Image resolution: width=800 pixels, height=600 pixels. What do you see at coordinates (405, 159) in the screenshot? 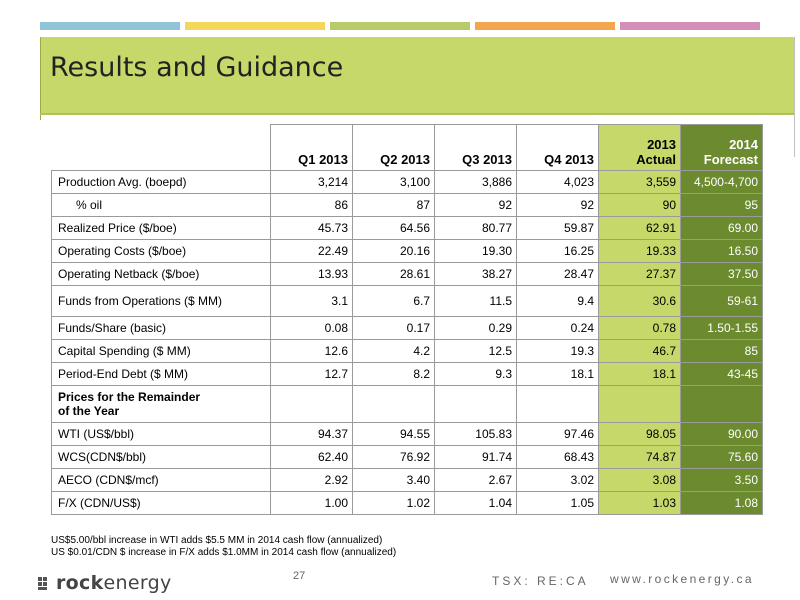
I see `column-header-line: Q2 2013` at bounding box center [405, 159].